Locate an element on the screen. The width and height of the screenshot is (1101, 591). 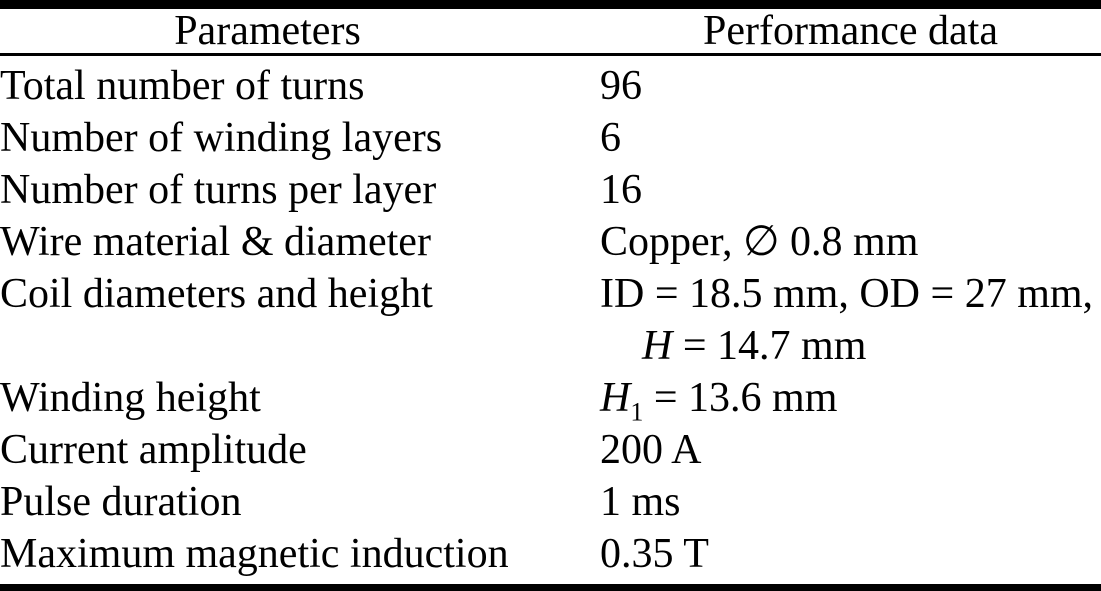
param-value: 16 is located at coordinates (621, 190).